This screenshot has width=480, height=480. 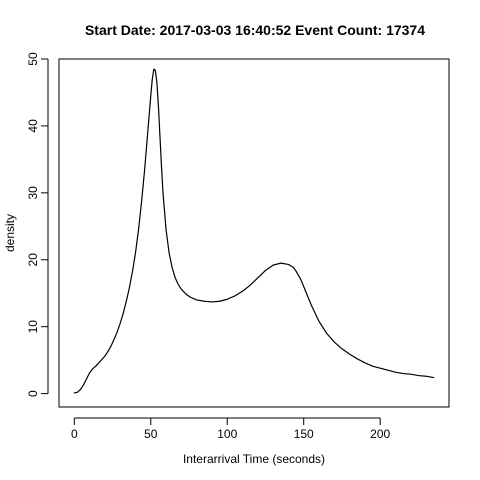 I want to click on y-tick-label: 0, so click(x=33, y=393).